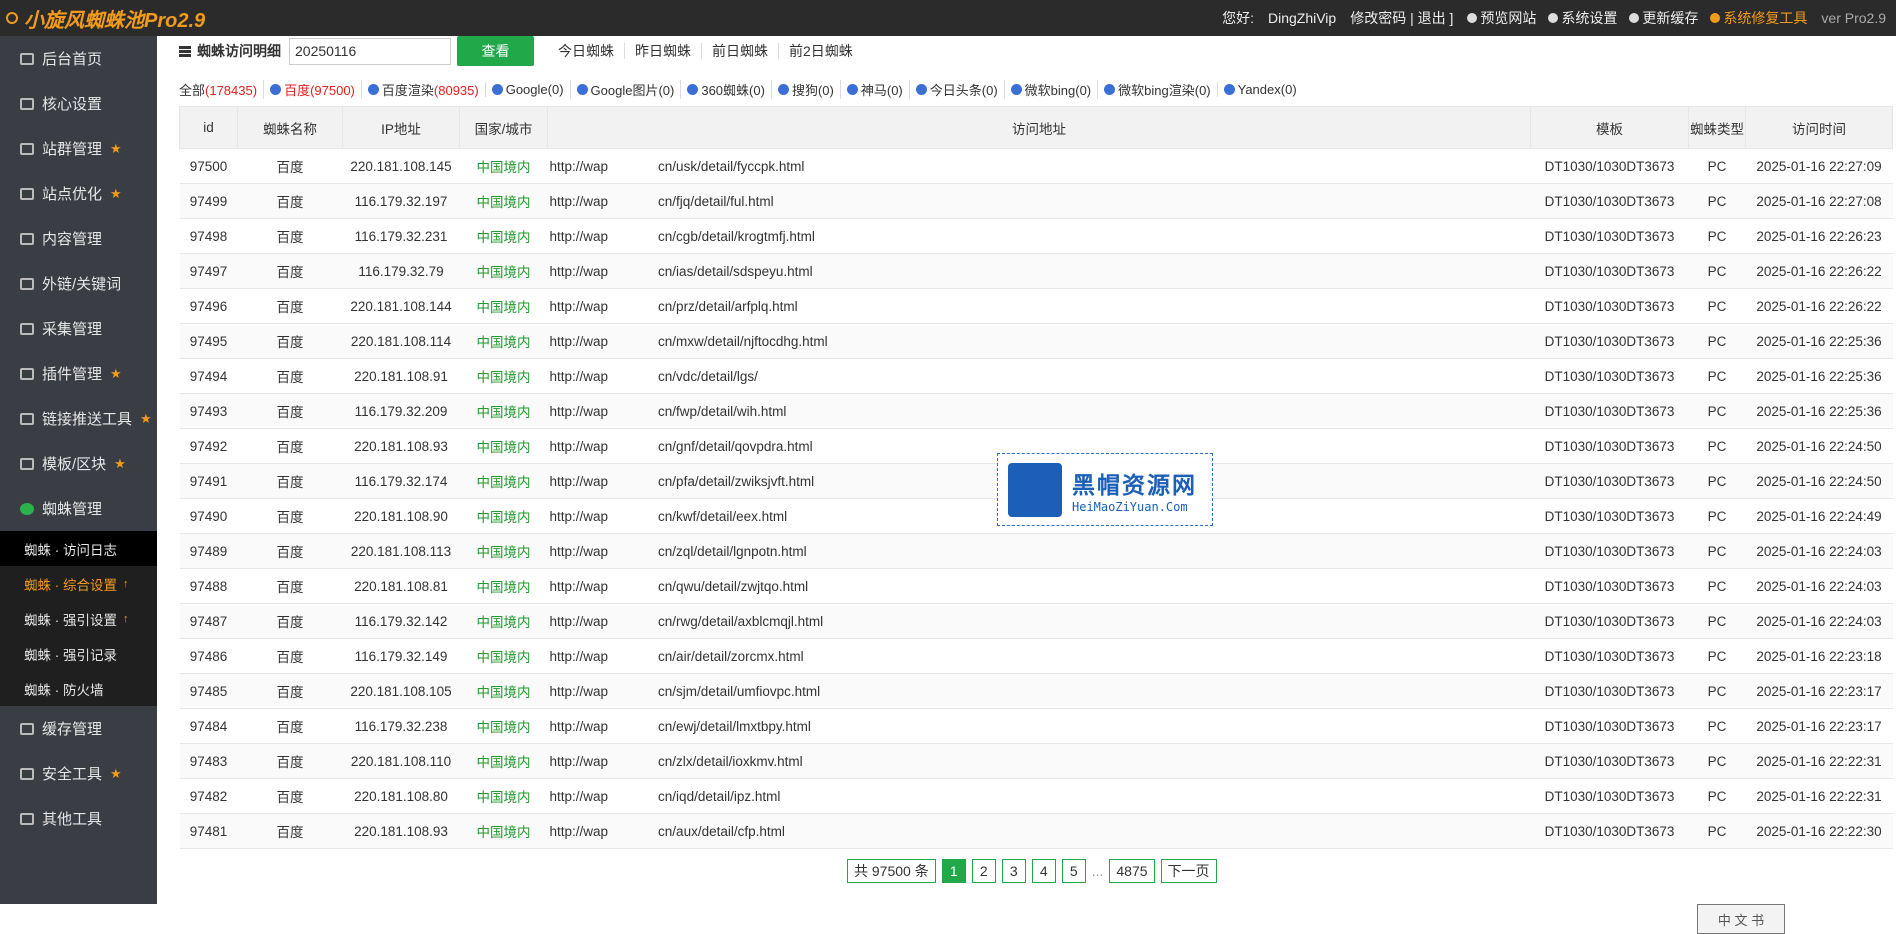 The width and height of the screenshot is (1896, 934). Describe the element at coordinates (78, 618) in the screenshot. I see `sub-item: 蜘蛛 · 强引设置` at that location.